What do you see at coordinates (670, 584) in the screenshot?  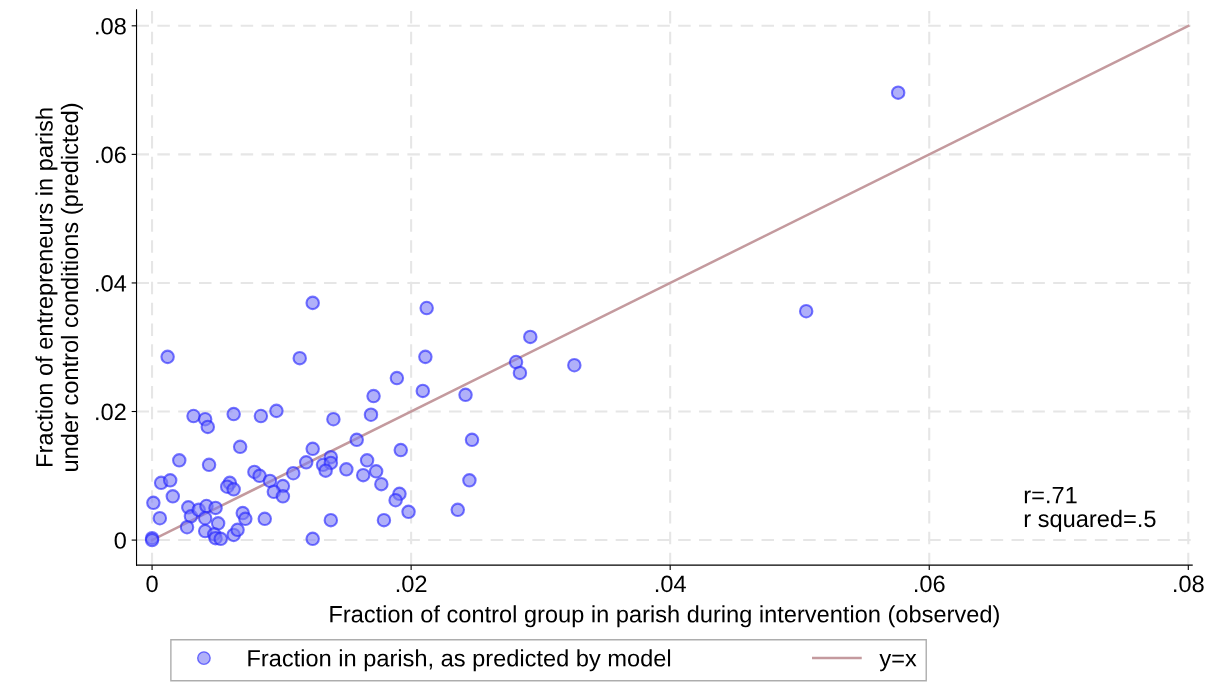 I see `x-tick-label: .04` at bounding box center [670, 584].